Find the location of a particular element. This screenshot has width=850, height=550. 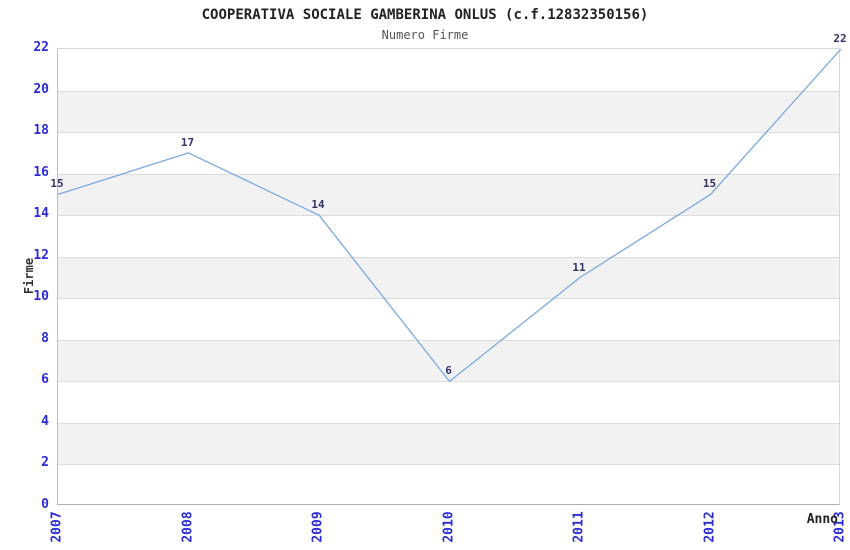

data-point-label: 11 is located at coordinates (579, 267).